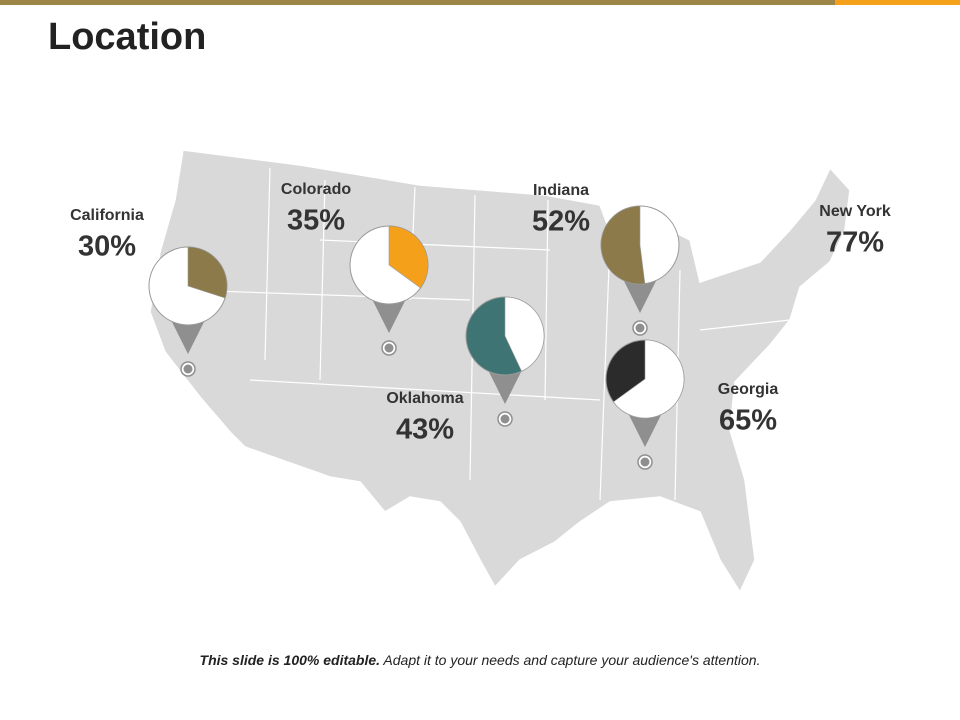 The height and width of the screenshot is (720, 960). I want to click on location-percent: 52%, so click(561, 222).